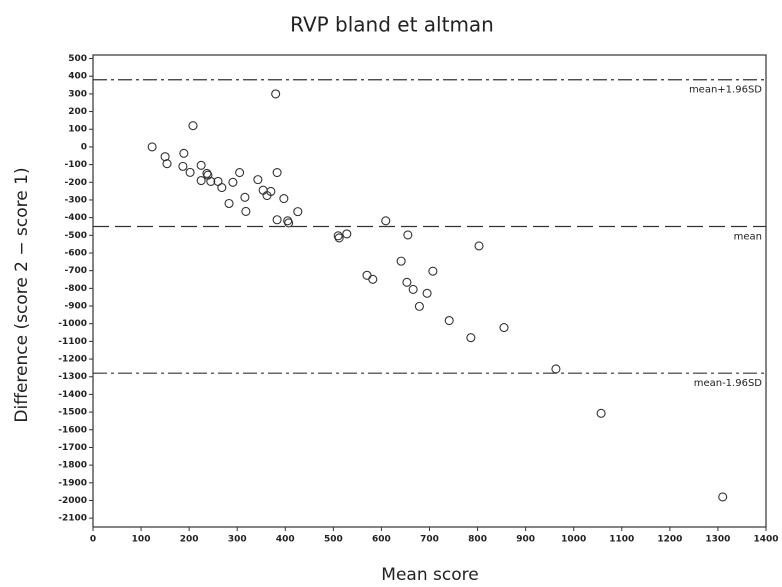  I want to click on x-tick-label: 400, so click(285, 540).